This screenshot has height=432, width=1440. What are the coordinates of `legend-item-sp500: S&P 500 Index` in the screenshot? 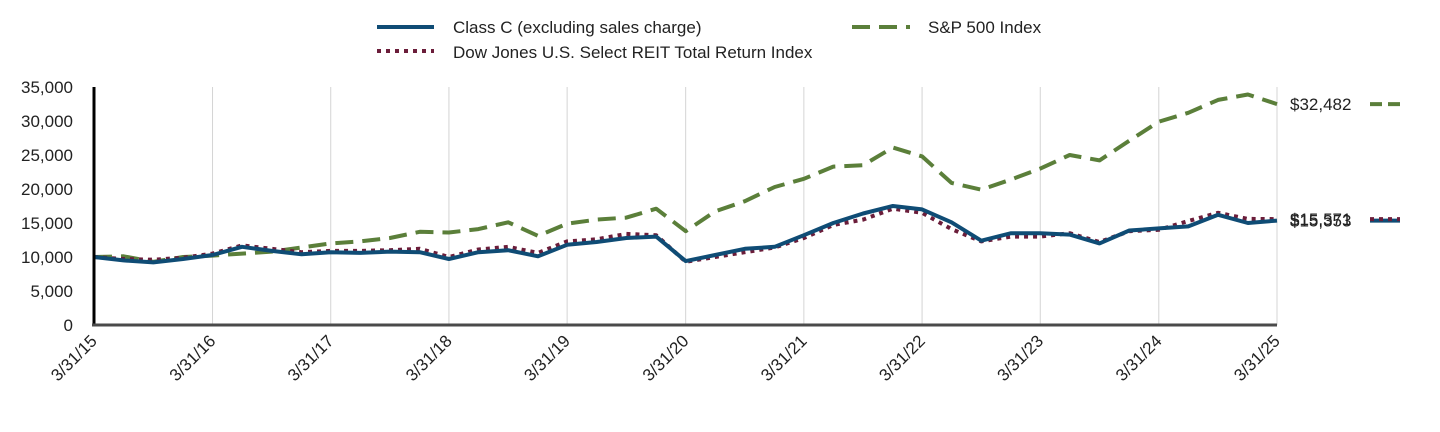 It's located at (947, 27).